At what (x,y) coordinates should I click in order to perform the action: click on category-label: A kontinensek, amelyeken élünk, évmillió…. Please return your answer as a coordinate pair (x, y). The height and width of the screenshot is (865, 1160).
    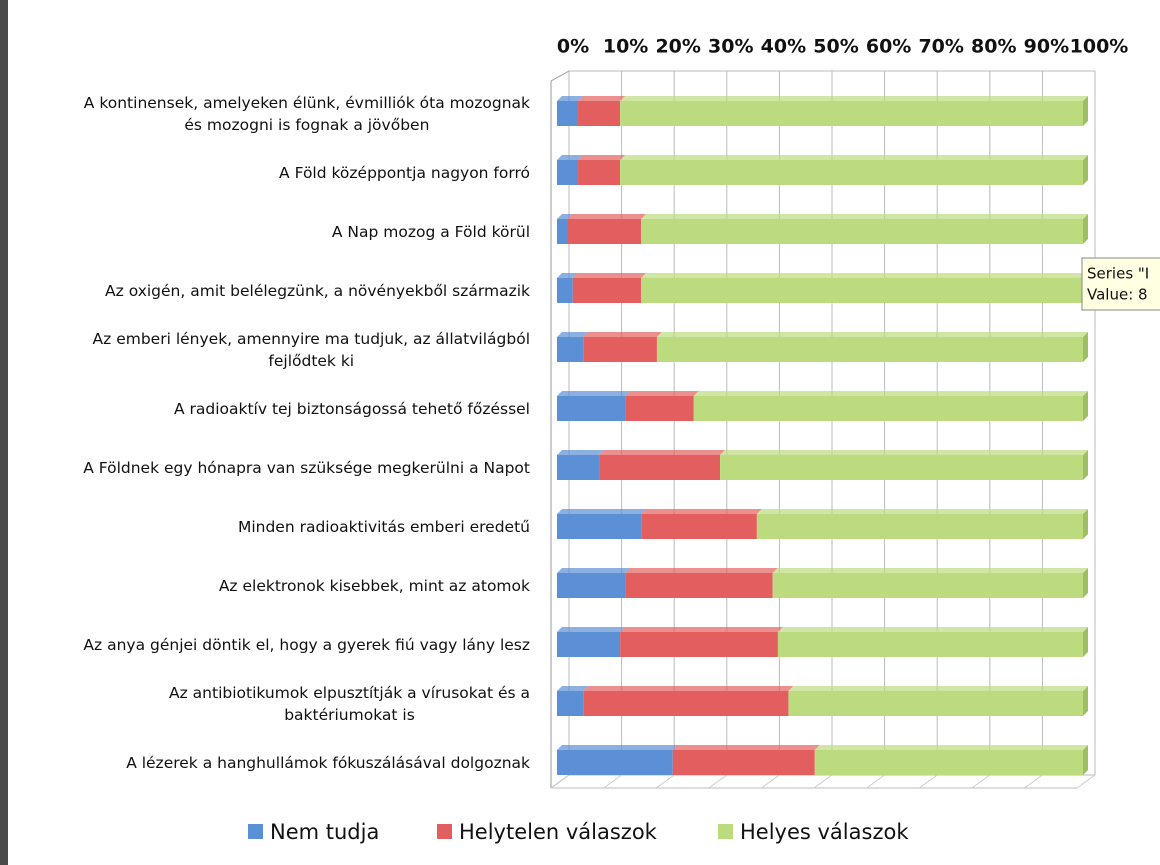
    Looking at the image, I should click on (265, 114).